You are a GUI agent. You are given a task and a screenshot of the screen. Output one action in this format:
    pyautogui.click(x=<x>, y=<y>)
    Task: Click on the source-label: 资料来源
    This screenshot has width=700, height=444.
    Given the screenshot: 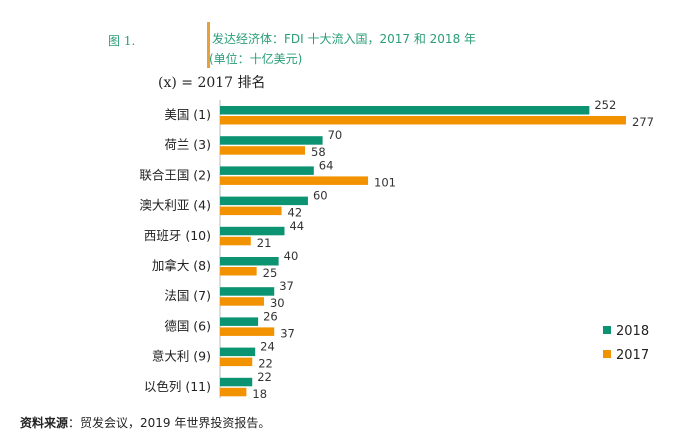 What is the action you would take?
    pyautogui.click(x=44, y=423)
    